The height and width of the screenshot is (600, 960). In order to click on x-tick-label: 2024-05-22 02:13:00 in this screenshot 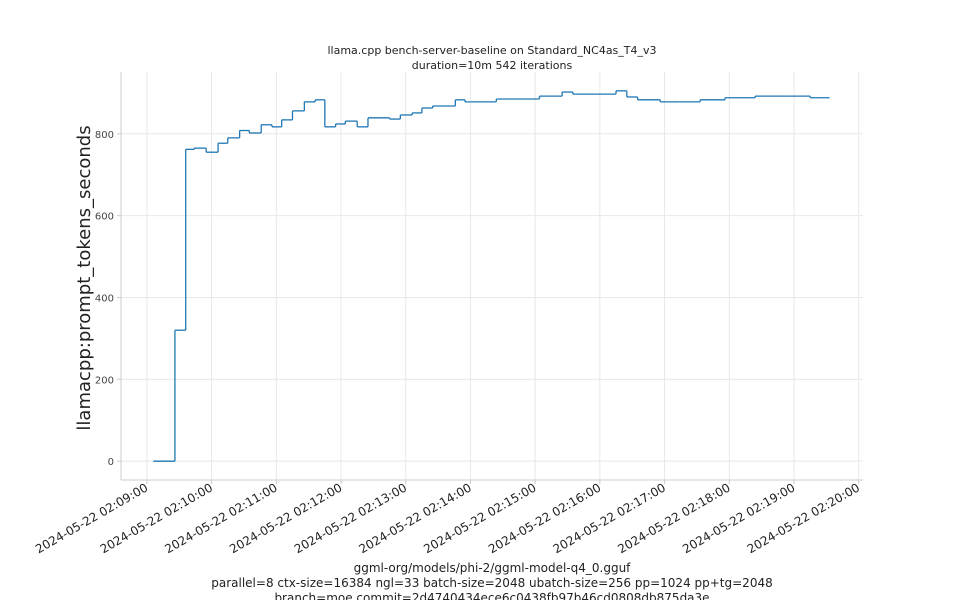, I will do `click(350, 518)`.